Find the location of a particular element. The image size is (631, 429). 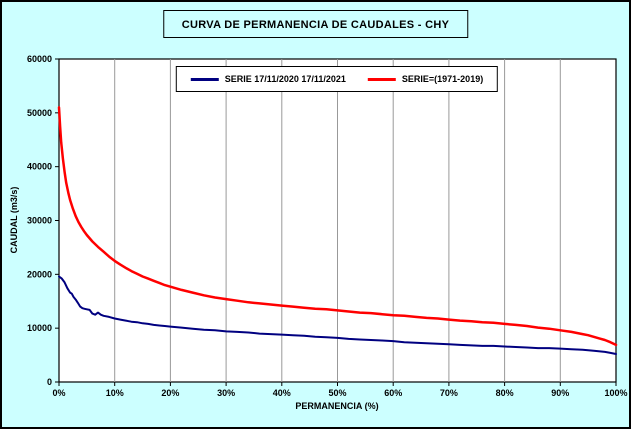

legend-item-serie-2020-2021: SERIE 17/11/2020 17/11/2021 is located at coordinates (268, 79).